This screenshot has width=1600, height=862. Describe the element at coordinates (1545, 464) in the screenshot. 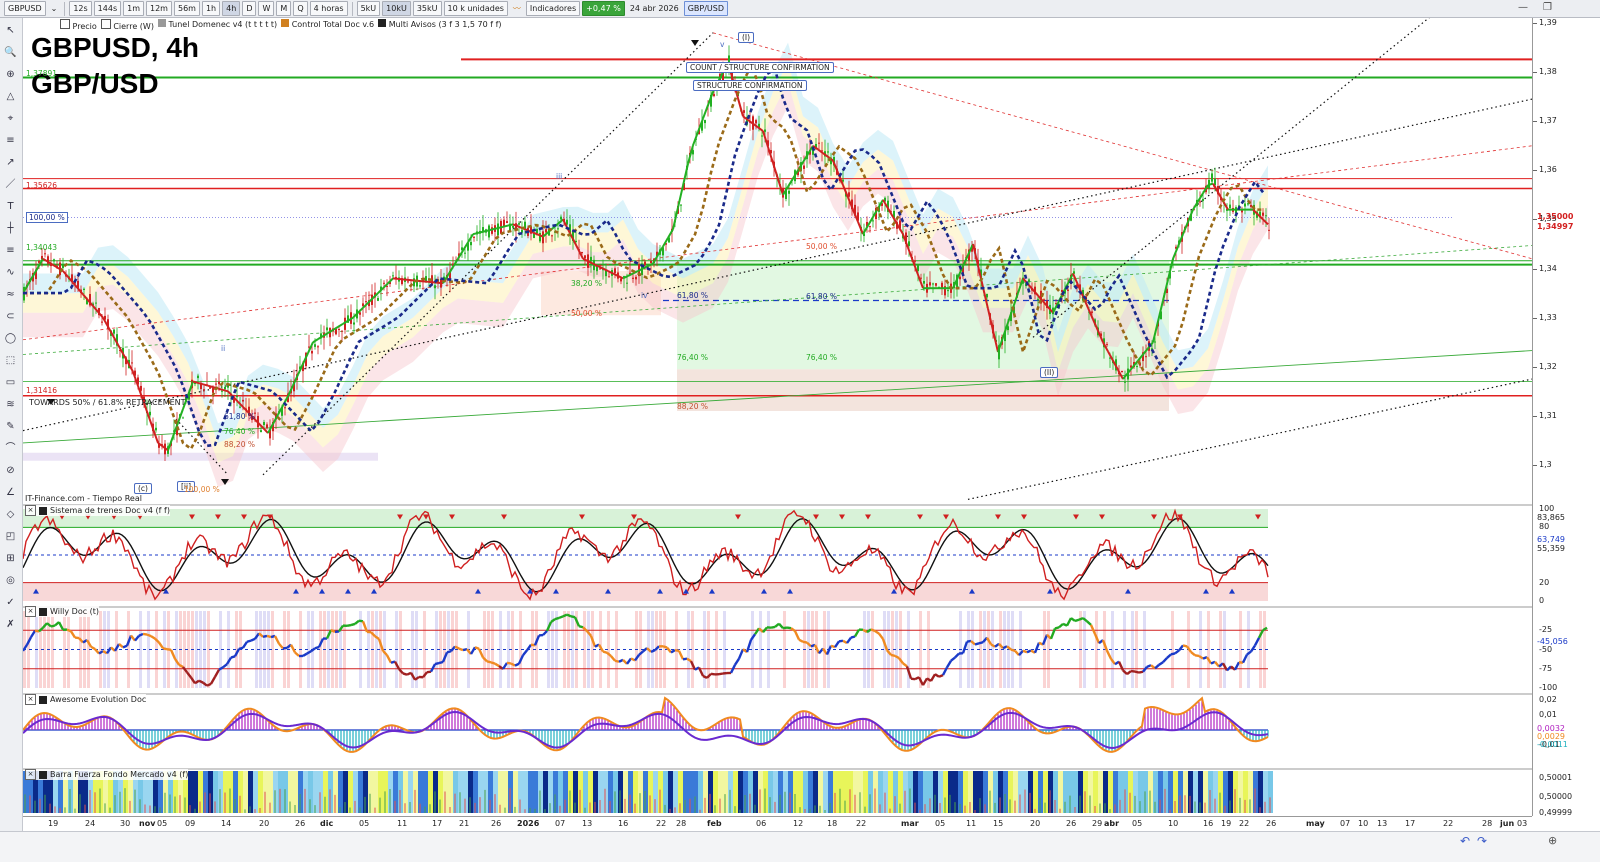

I see `y-tick-label: 1,3` at that location.